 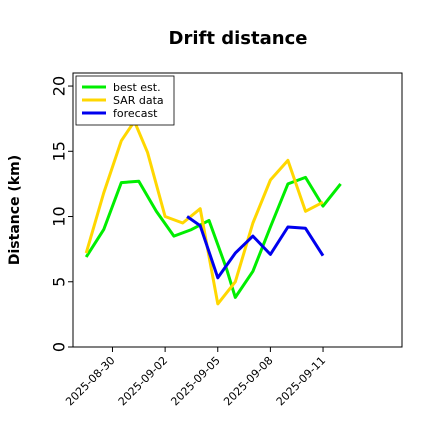 What do you see at coordinates (59, 347) in the screenshot?
I see `y-tick-label: 0` at bounding box center [59, 347].